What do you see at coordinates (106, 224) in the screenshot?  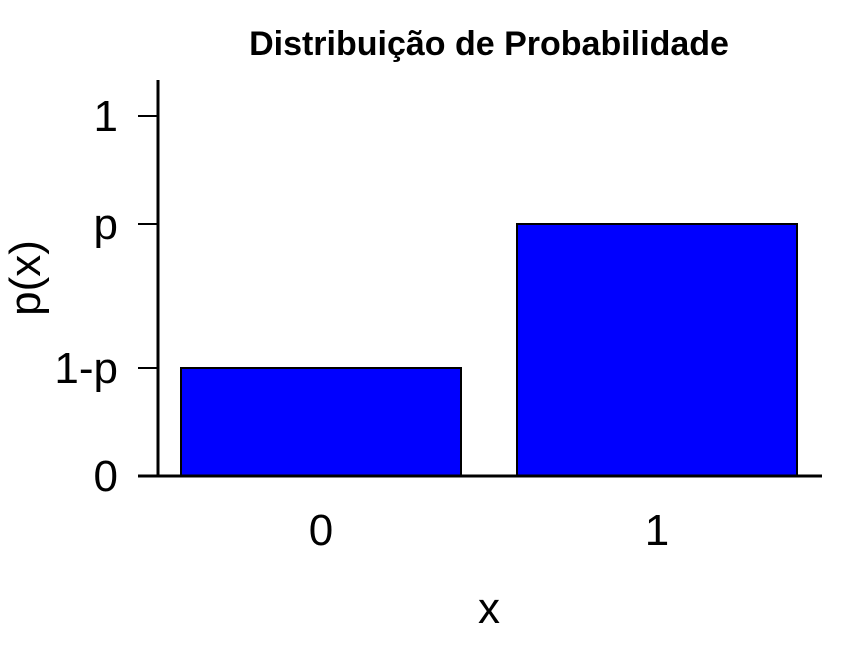 I see `y-tick-label: p` at bounding box center [106, 224].